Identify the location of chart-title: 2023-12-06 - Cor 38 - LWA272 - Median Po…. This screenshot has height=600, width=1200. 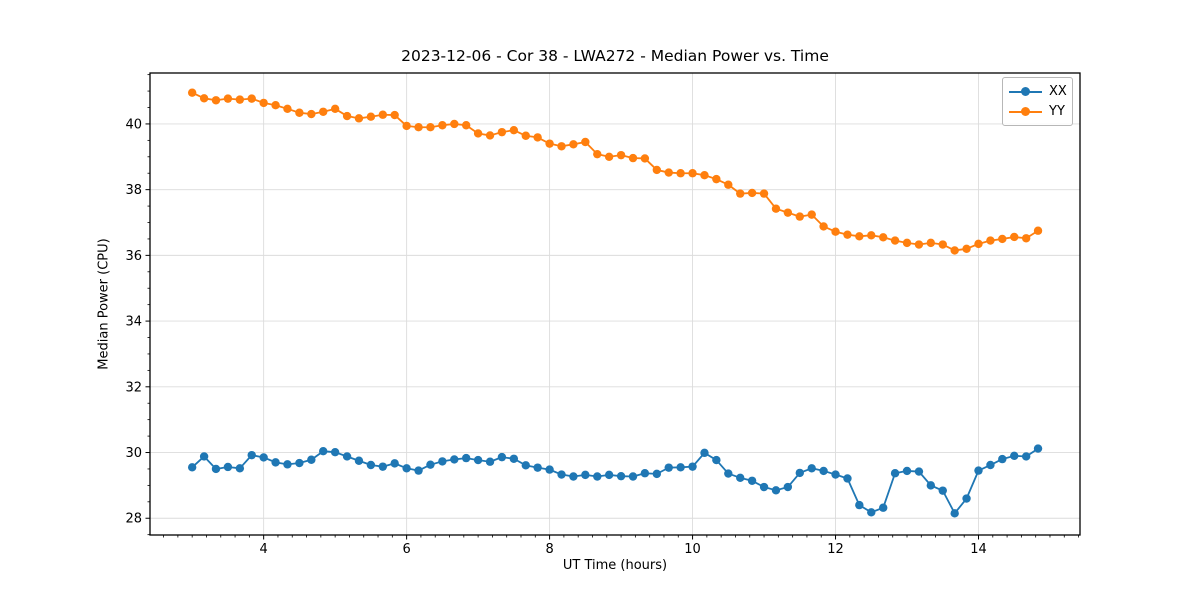
(615, 56).